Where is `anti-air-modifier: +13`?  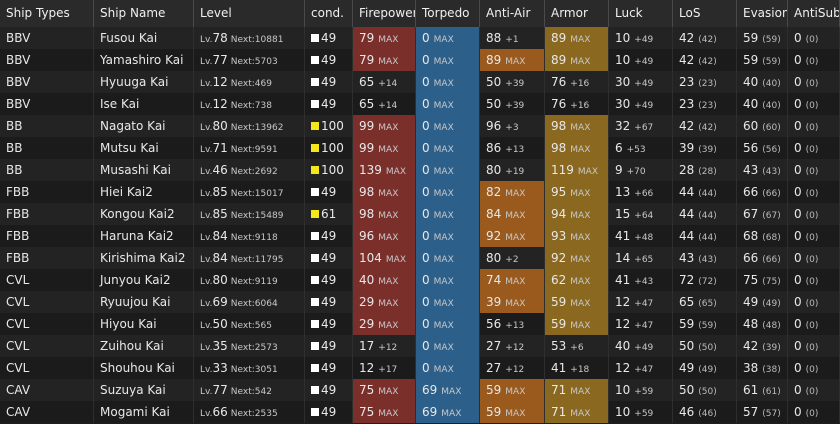 anti-air-modifier: +13 is located at coordinates (515, 326).